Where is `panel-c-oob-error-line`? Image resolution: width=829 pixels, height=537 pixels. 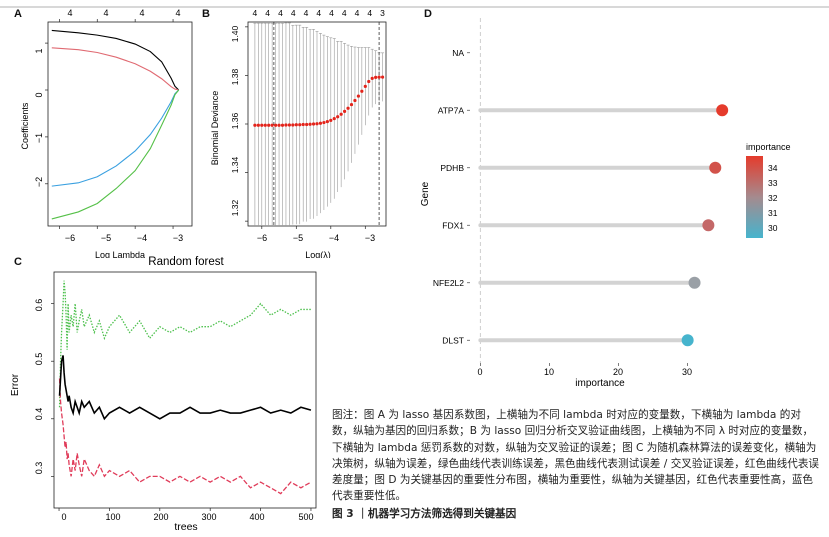 panel-c-oob-error-line is located at coordinates (185, 388).